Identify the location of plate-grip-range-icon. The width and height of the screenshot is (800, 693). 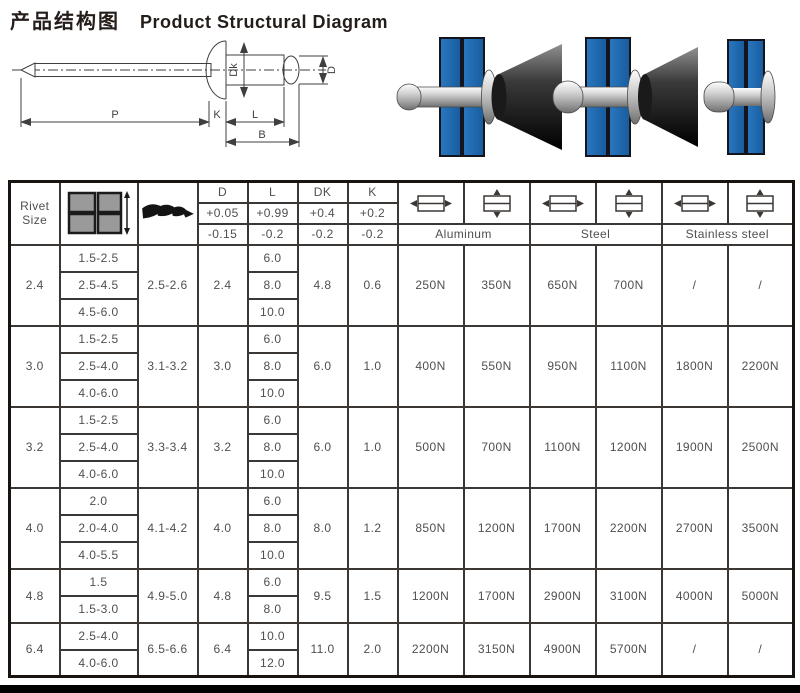
(98, 213).